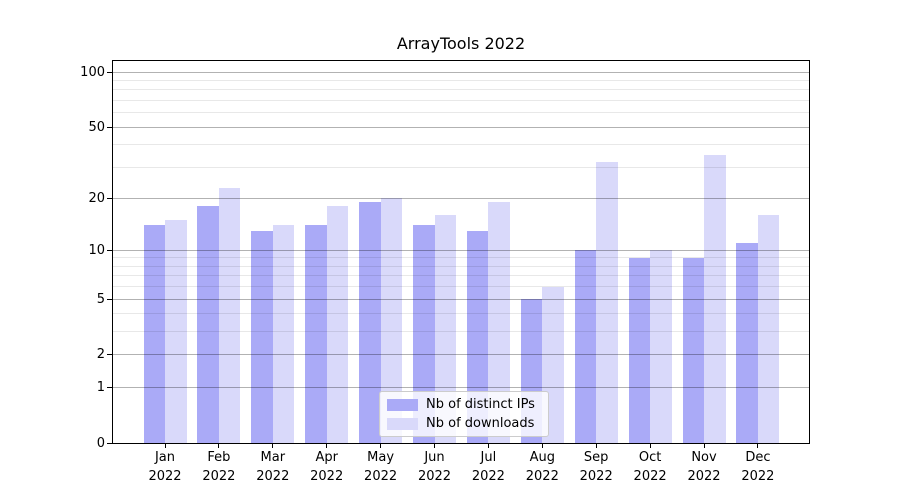 The image size is (900, 500). What do you see at coordinates (219, 467) in the screenshot?
I see `x-tick-label: Feb 2022` at bounding box center [219, 467].